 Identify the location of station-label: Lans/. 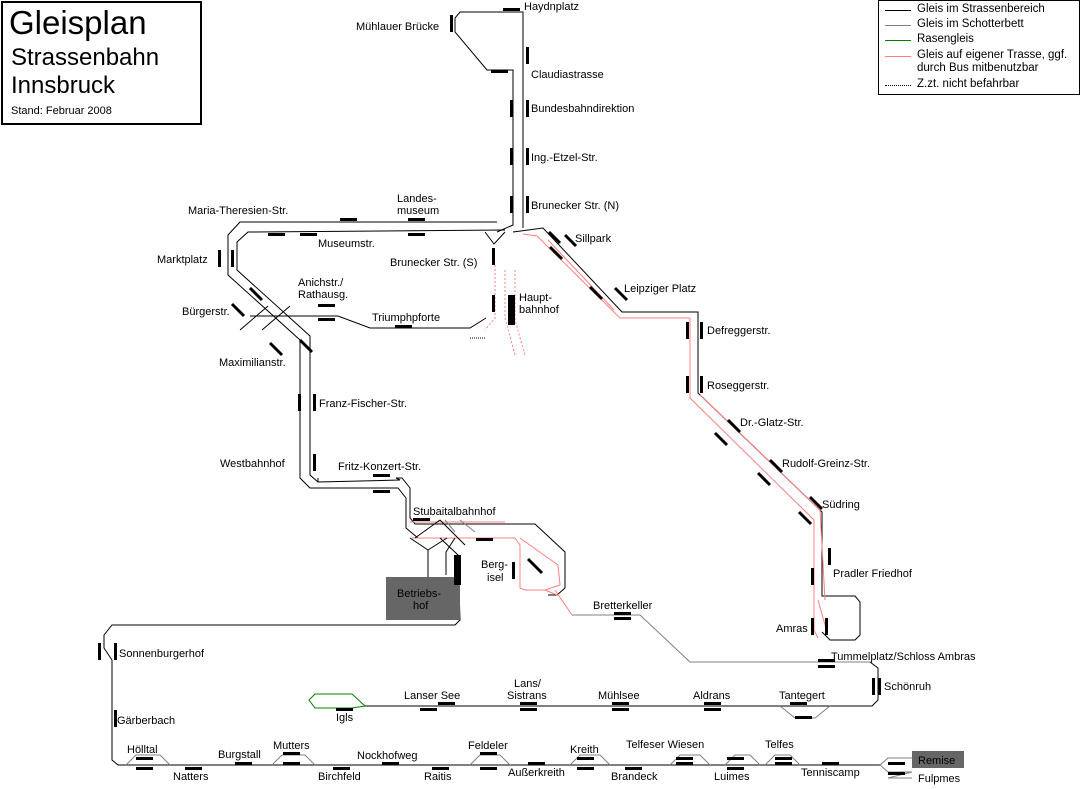
(528, 684).